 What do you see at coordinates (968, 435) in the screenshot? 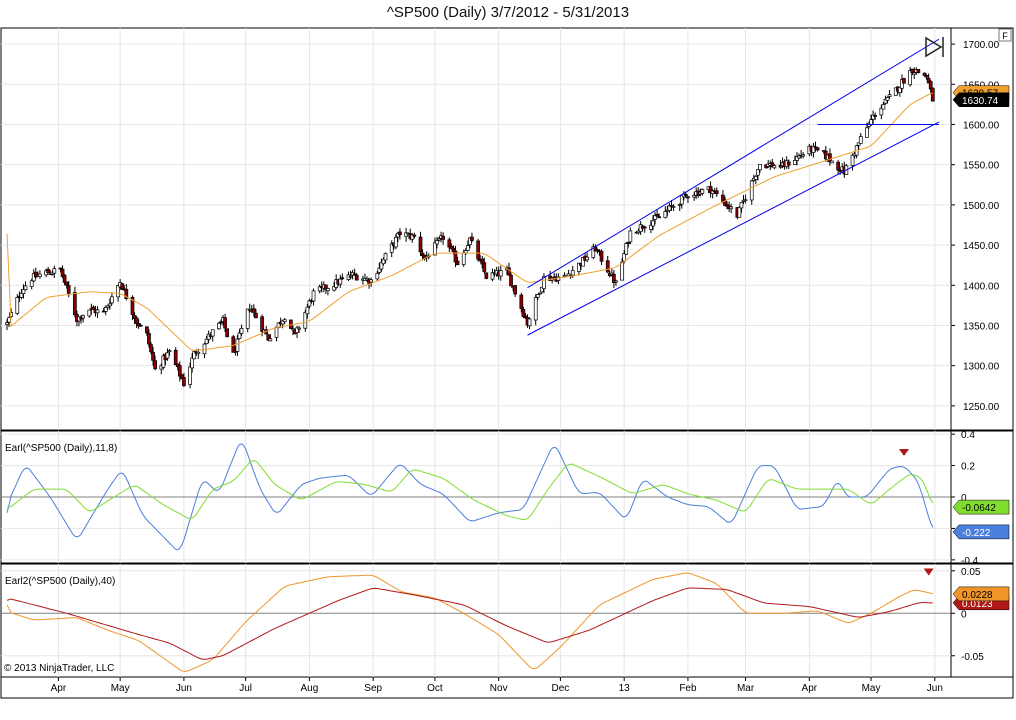
I see `y-tick-label: 0.4` at bounding box center [968, 435].